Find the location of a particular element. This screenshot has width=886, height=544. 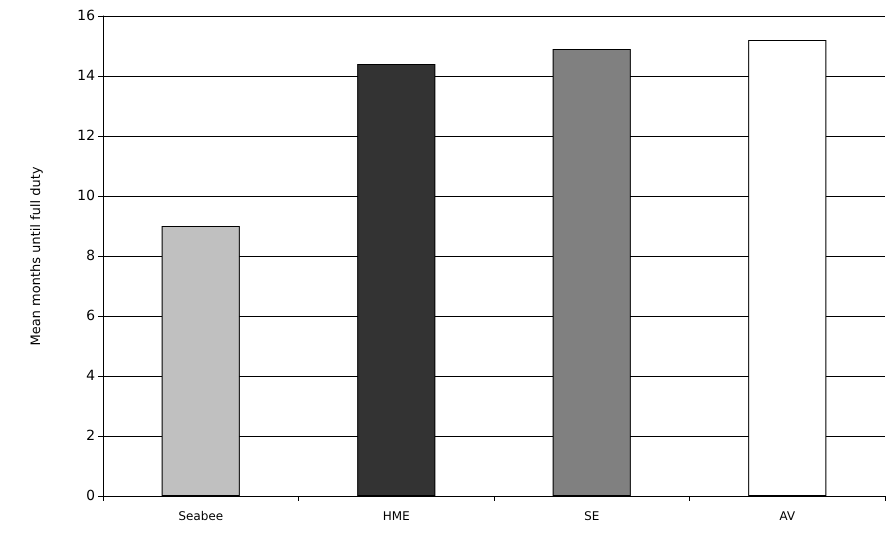

y-tick-label: 6 is located at coordinates (91, 316).